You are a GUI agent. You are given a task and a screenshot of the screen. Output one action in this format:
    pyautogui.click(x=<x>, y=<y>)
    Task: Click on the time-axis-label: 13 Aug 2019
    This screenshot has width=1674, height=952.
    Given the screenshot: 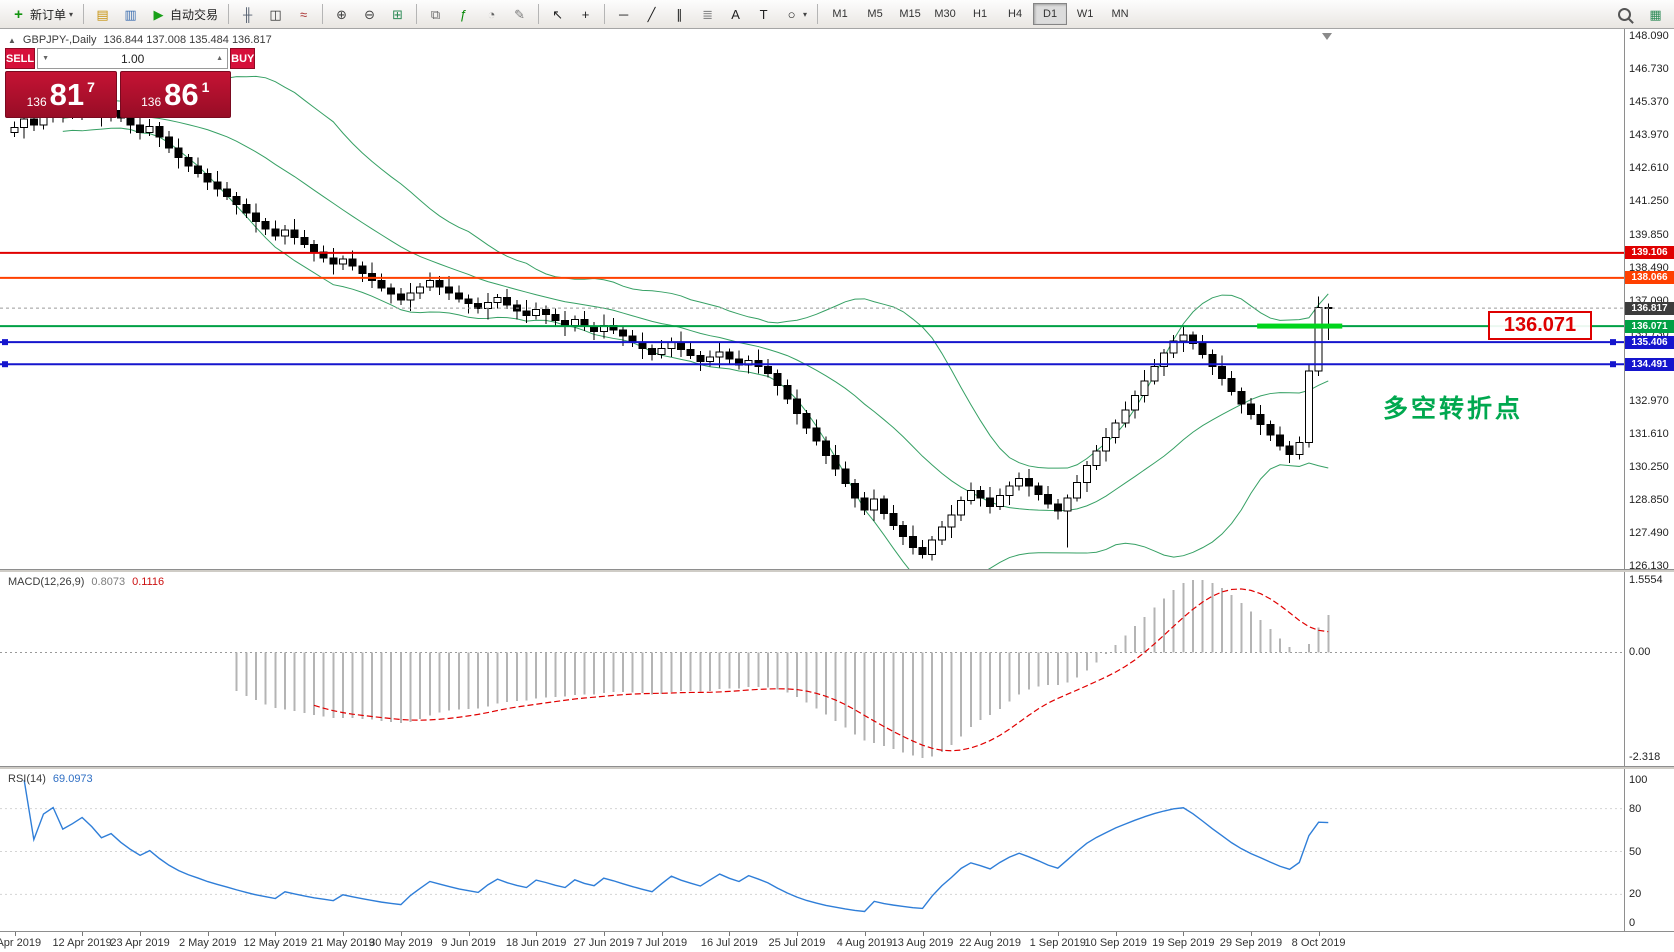 What is the action you would take?
    pyautogui.click(x=922, y=943)
    